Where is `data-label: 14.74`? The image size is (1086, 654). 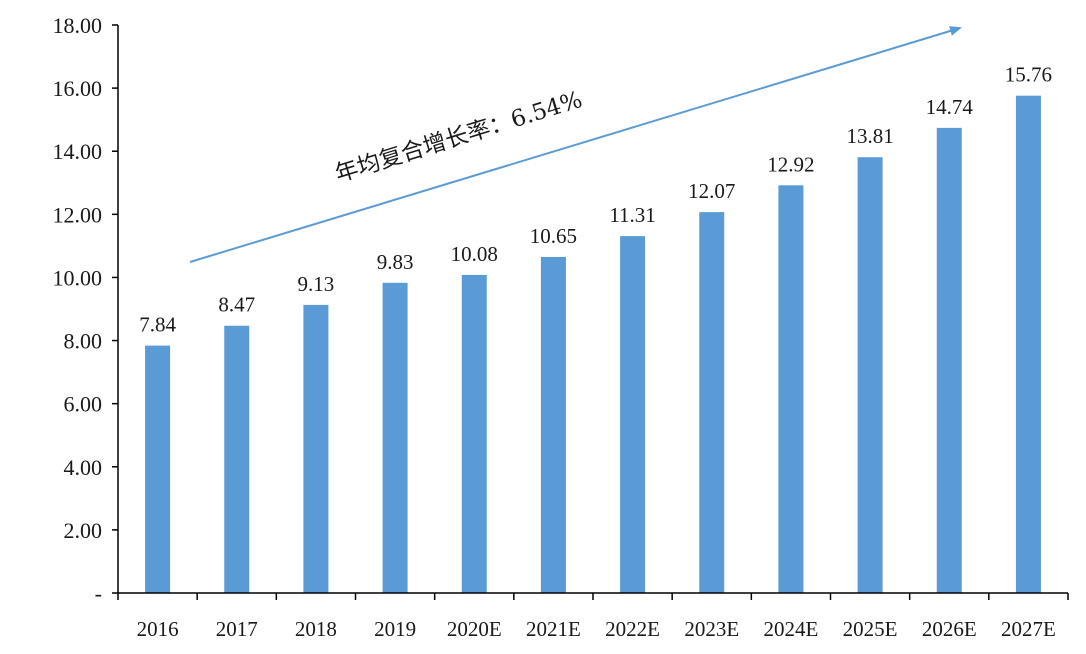 data-label: 14.74 is located at coordinates (950, 107).